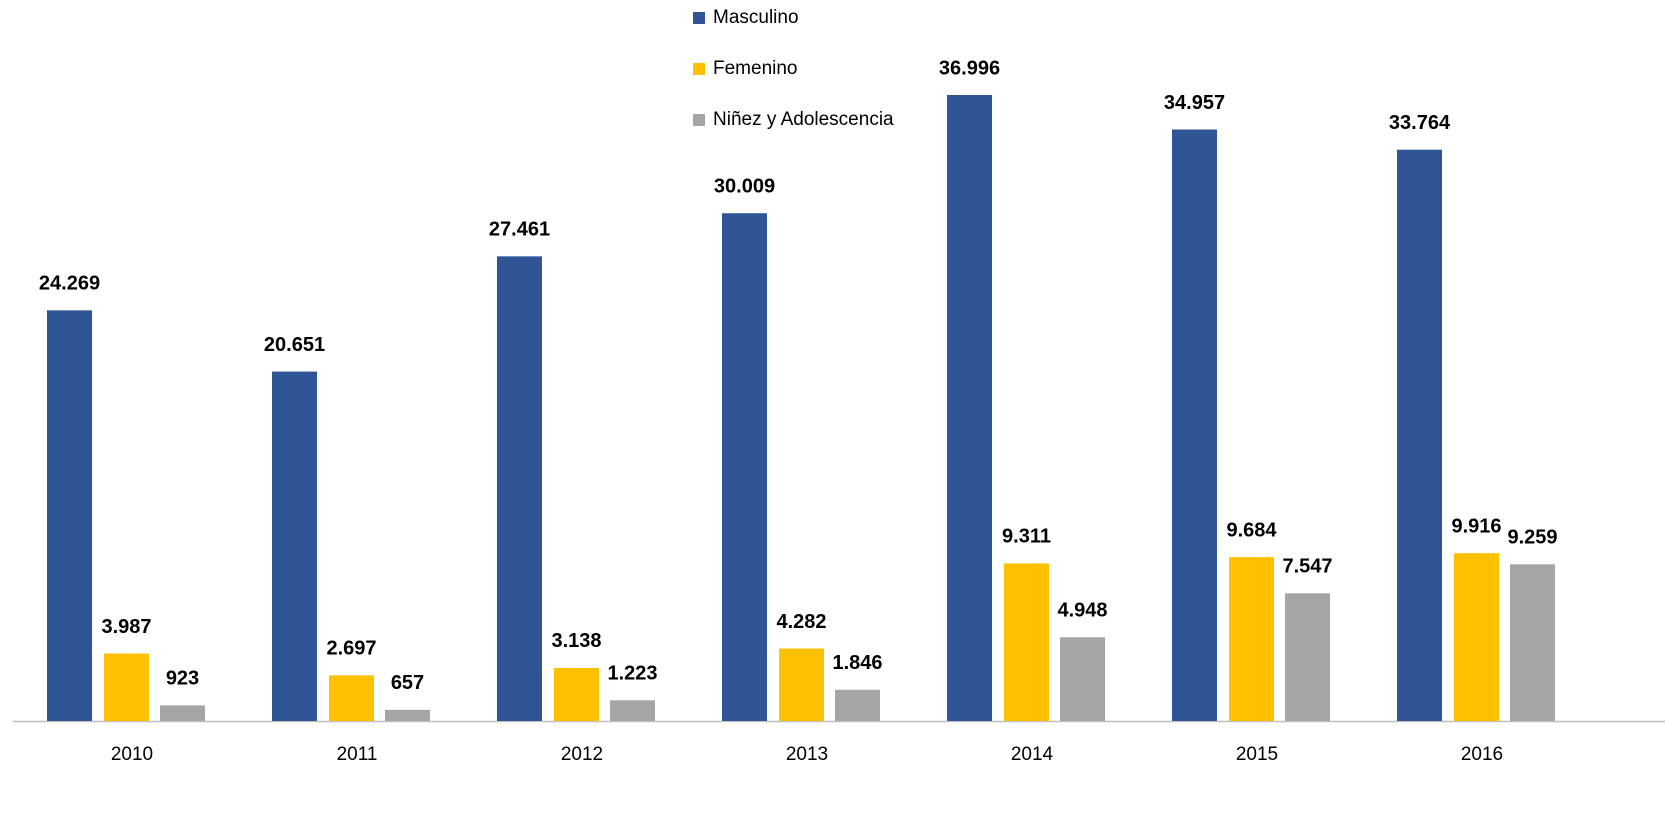  Describe the element at coordinates (632, 674) in the screenshot. I see `value-label: 1.223` at that location.